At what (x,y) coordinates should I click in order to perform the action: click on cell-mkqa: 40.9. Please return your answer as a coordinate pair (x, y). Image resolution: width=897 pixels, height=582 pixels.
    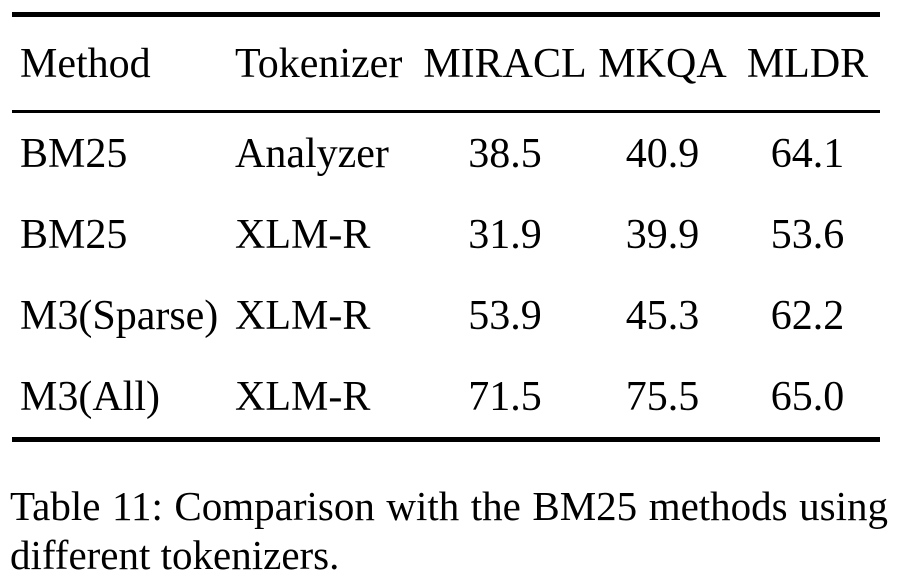
    Looking at the image, I should click on (662, 153).